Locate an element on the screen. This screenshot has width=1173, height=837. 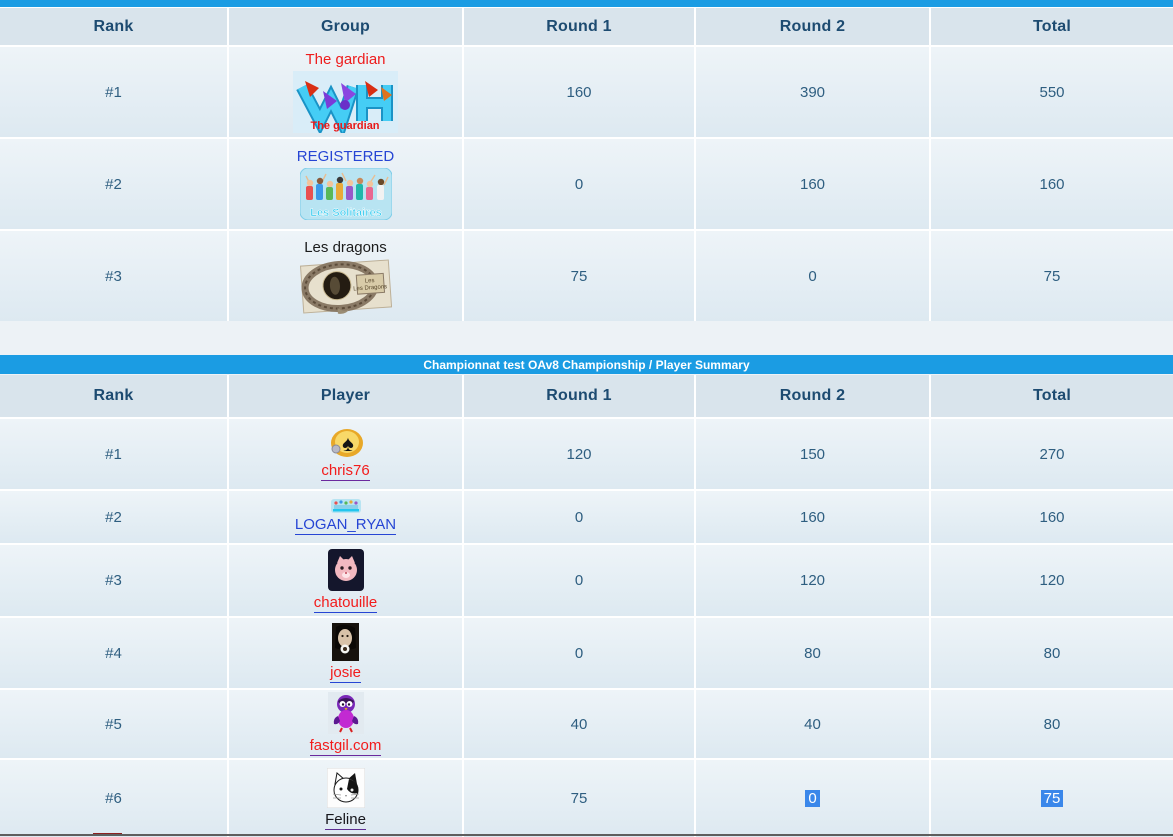
player-round2-value-selected: 0 is located at coordinates (812, 798).